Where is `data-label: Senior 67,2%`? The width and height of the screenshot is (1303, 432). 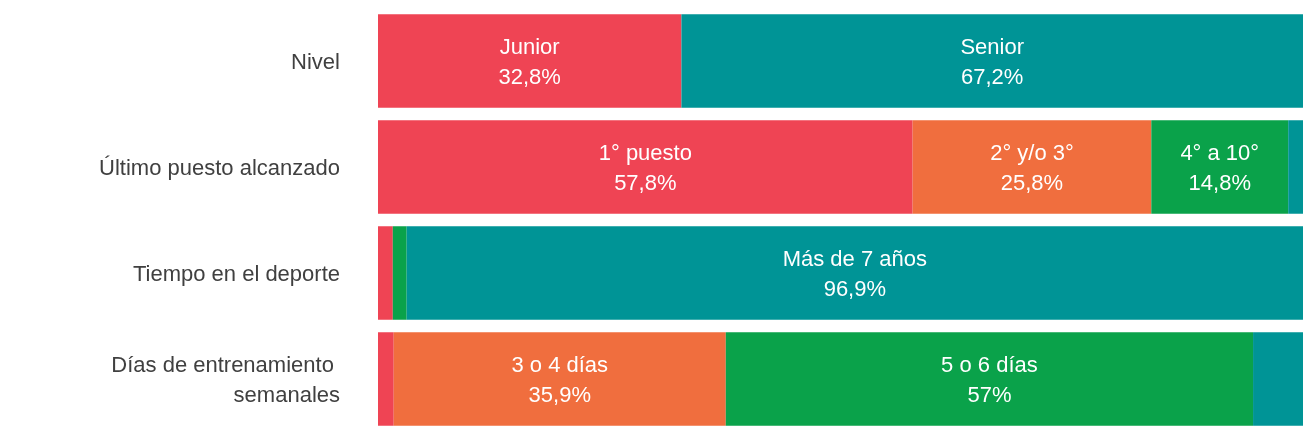 data-label: Senior 67,2% is located at coordinates (992, 61).